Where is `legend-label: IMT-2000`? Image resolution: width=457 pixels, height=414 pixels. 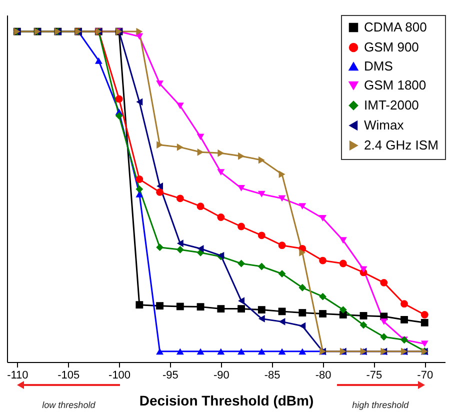
legend-label: IMT-2000 is located at coordinates (391, 105).